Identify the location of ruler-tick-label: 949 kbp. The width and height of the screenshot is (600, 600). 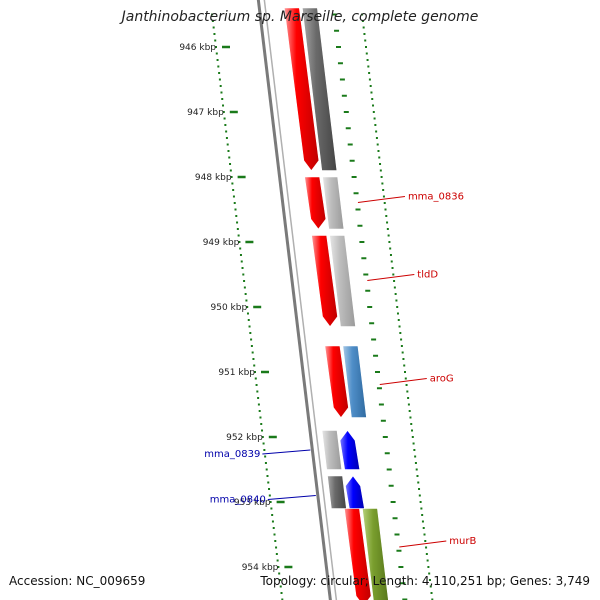
(221, 243).